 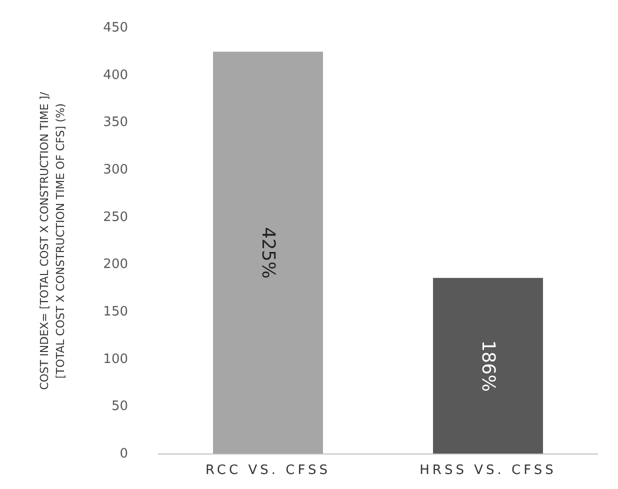 What do you see at coordinates (115, 75) in the screenshot?
I see `y-tick-label: 400` at bounding box center [115, 75].